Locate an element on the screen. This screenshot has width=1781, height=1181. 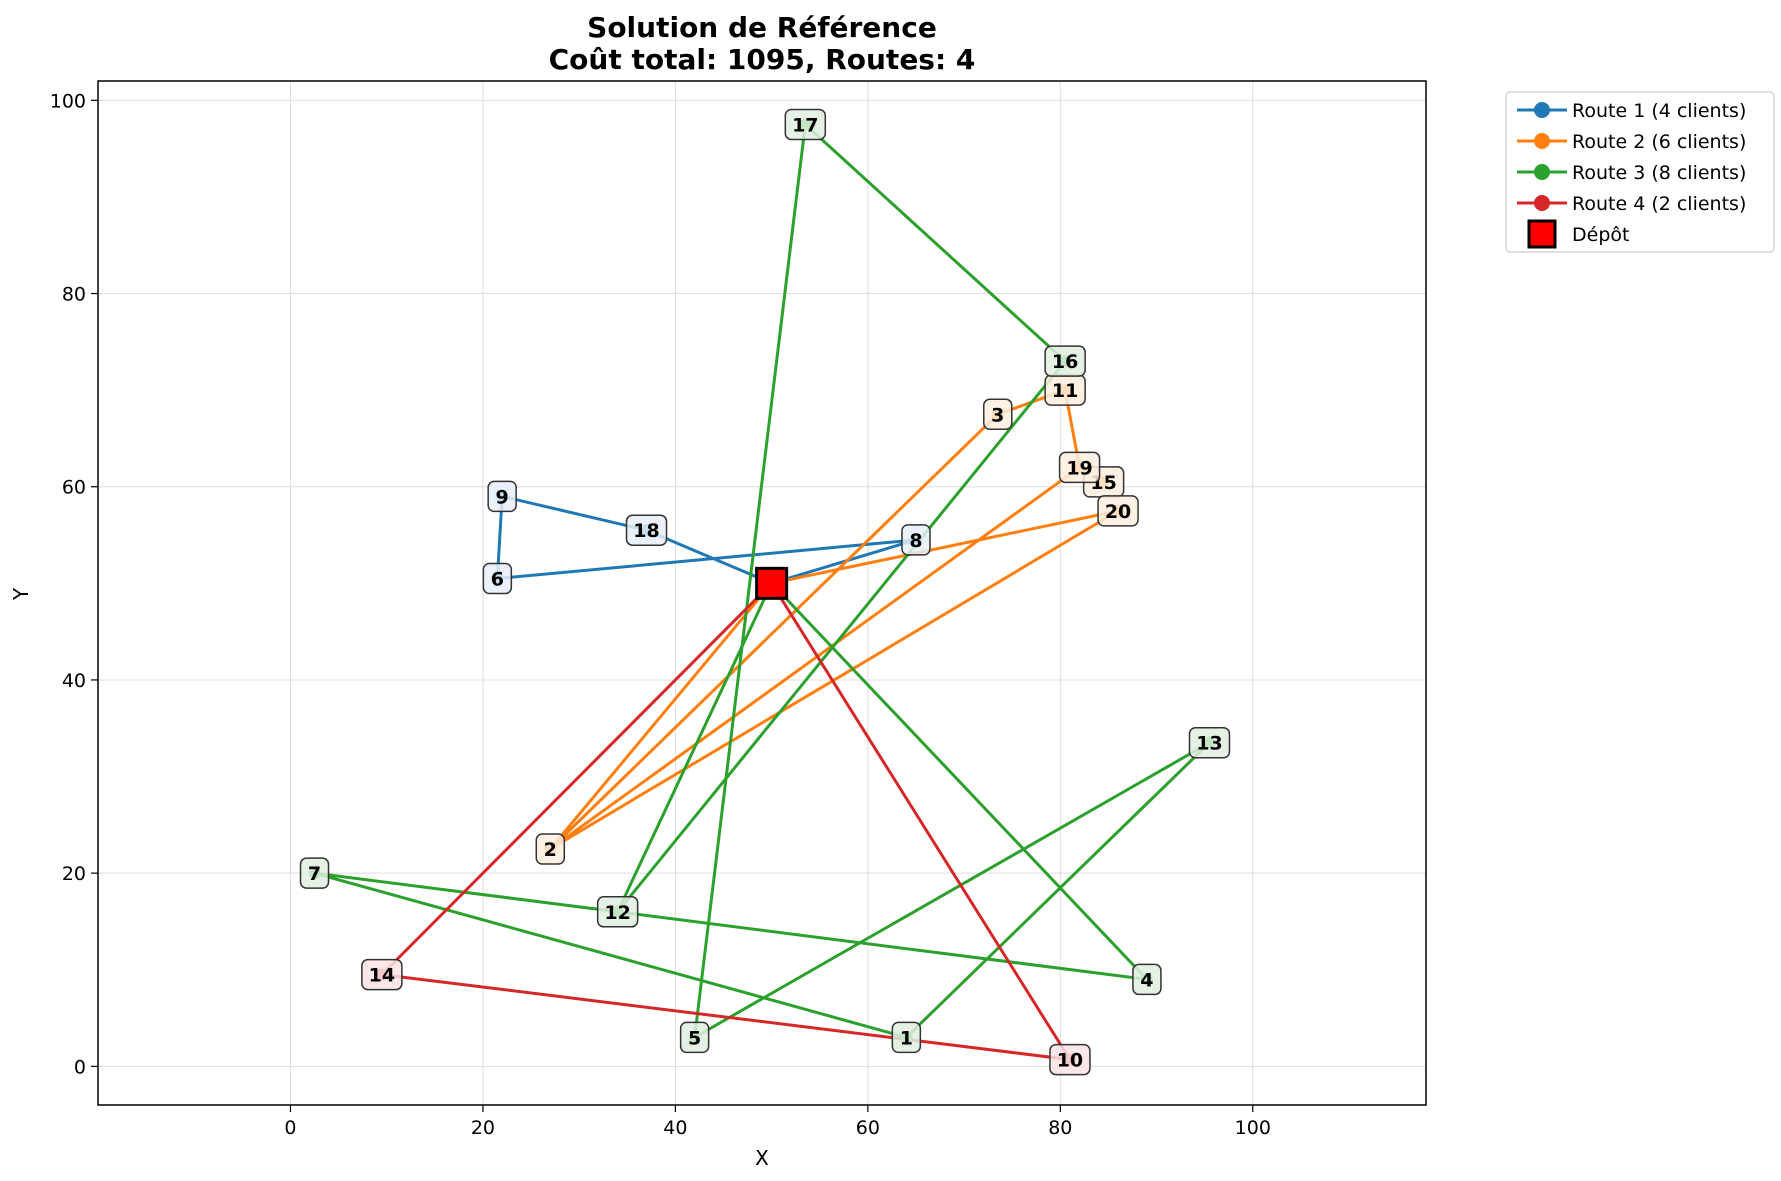
y-tick-label: 80 is located at coordinates (74, 295).